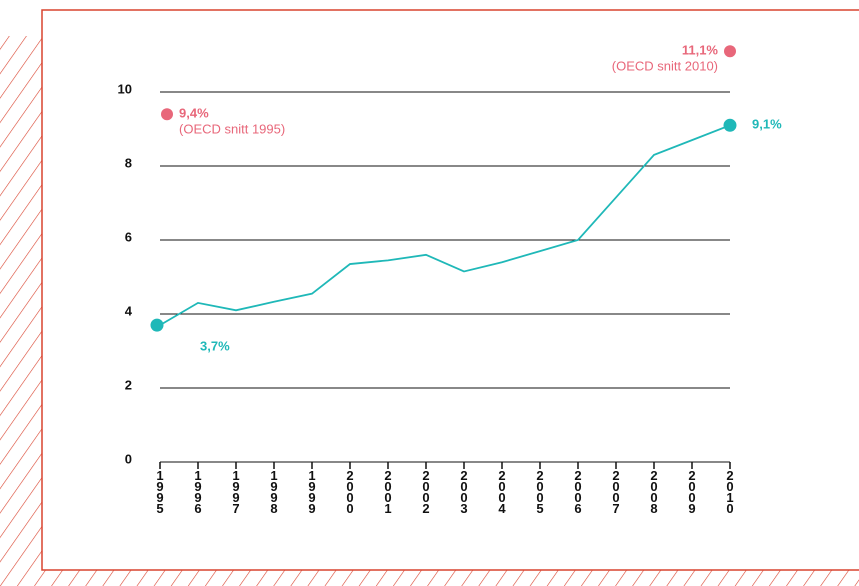 The height and width of the screenshot is (586, 859). I want to click on y-tick-label: 10, so click(125, 88).